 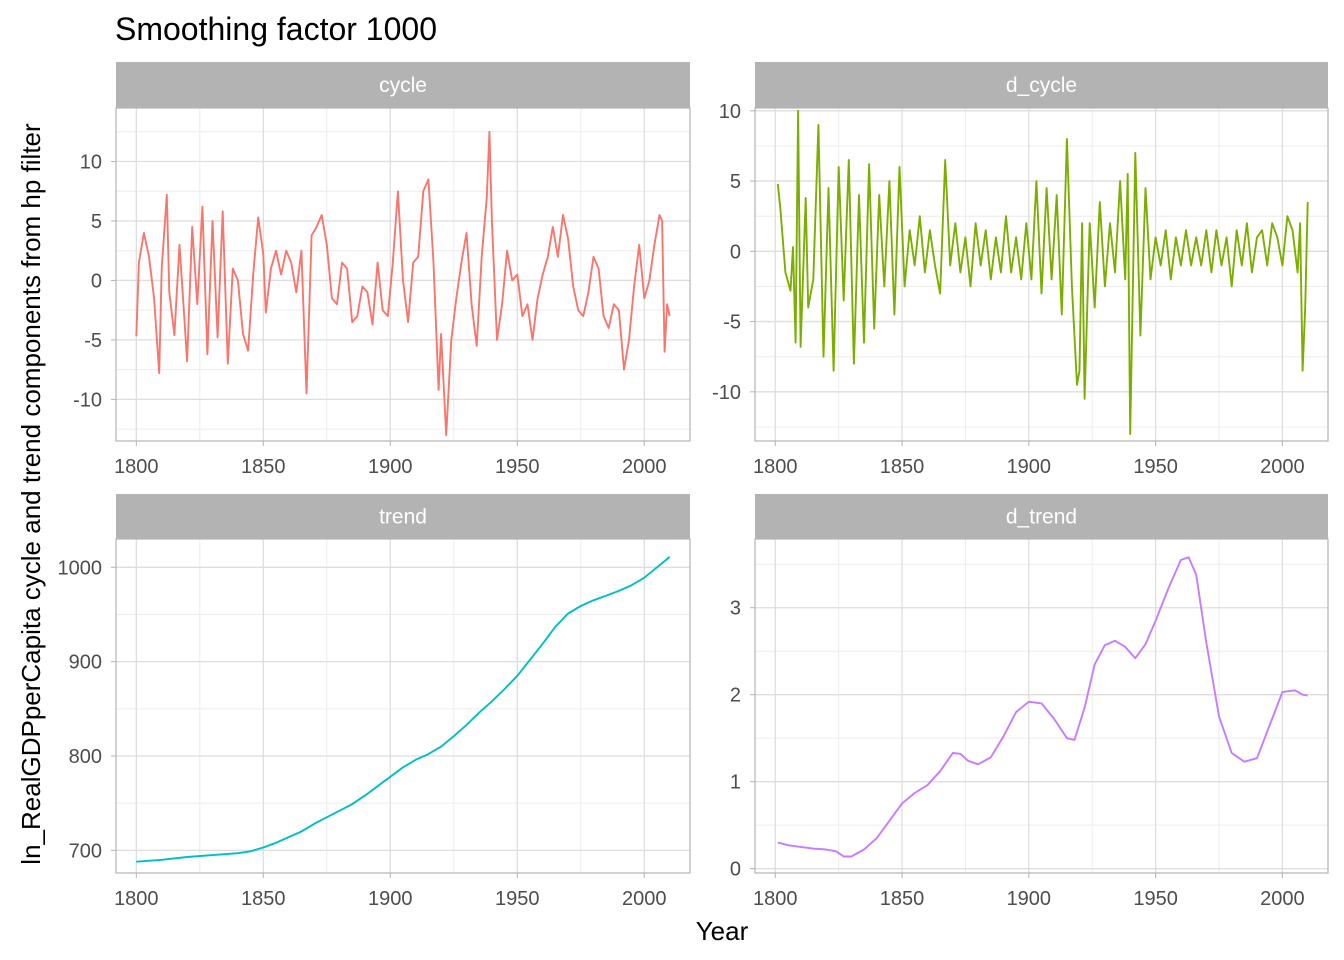 What do you see at coordinates (403, 283) in the screenshot?
I see `series-line-cycle` at bounding box center [403, 283].